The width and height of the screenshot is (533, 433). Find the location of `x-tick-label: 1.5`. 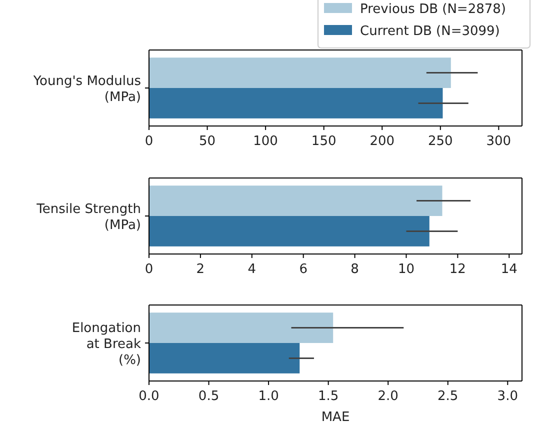

x-tick-label: 1.5 is located at coordinates (328, 396).